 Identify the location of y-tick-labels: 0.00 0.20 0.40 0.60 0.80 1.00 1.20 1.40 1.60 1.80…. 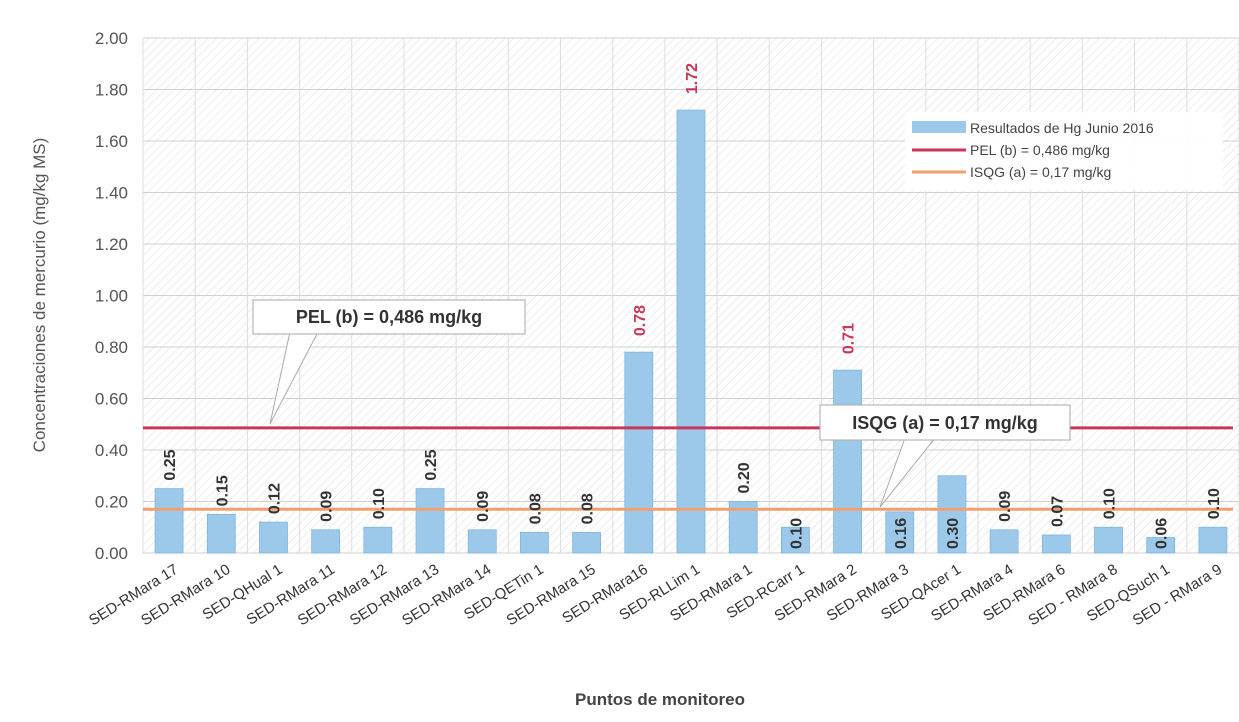
(111, 296).